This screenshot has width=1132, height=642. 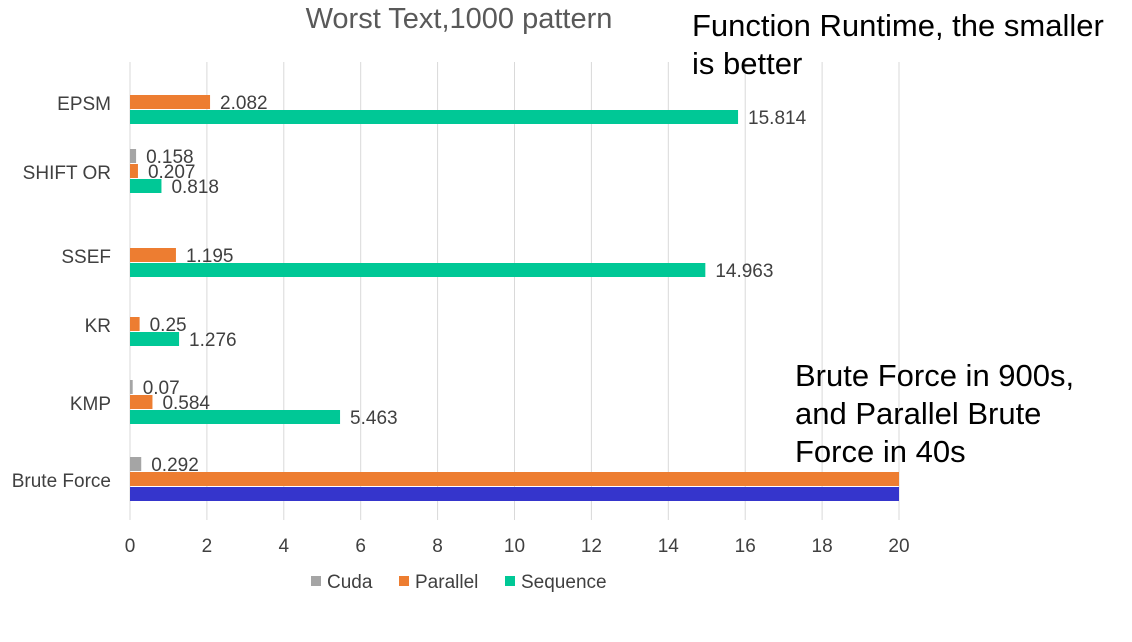 I want to click on bar-cuda-shift-or, so click(x=133, y=156).